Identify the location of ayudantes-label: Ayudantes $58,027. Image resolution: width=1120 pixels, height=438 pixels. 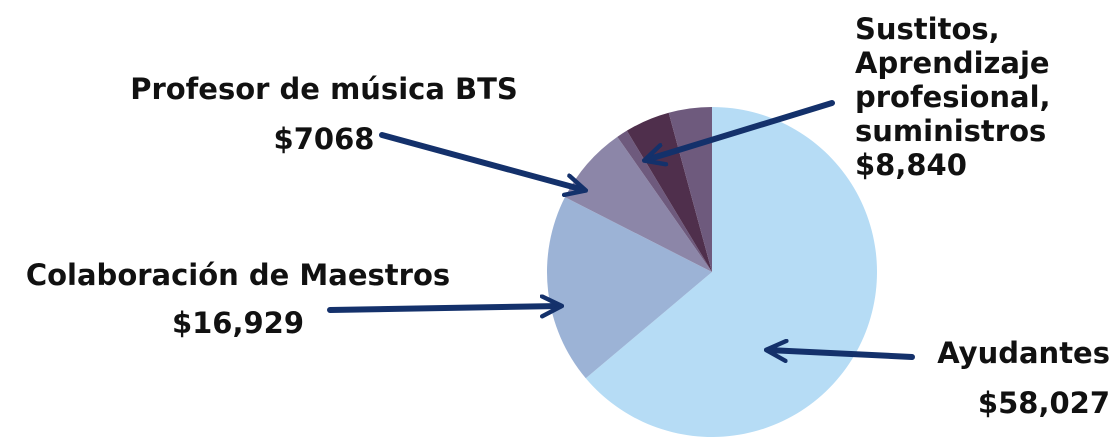
(1005, 378).